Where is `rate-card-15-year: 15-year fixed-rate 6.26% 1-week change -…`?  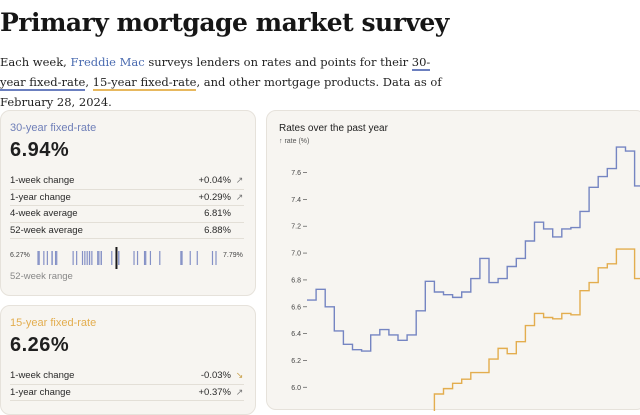
rate-card-15-year: 15-year fixed-rate 6.26% 1-week change -… is located at coordinates (128, 360).